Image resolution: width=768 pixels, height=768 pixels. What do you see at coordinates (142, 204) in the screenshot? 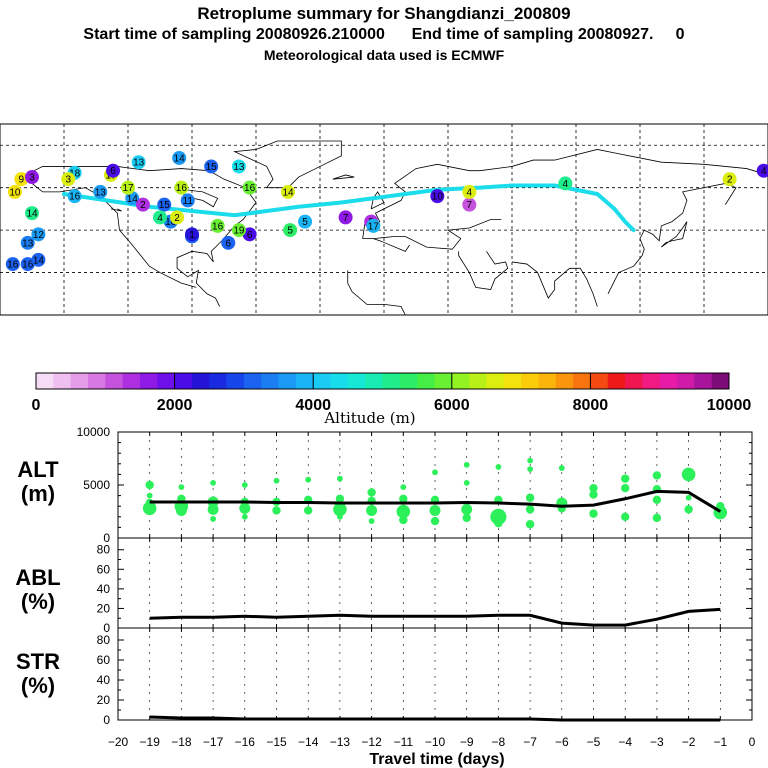
I see `map-marker: 2` at bounding box center [142, 204].